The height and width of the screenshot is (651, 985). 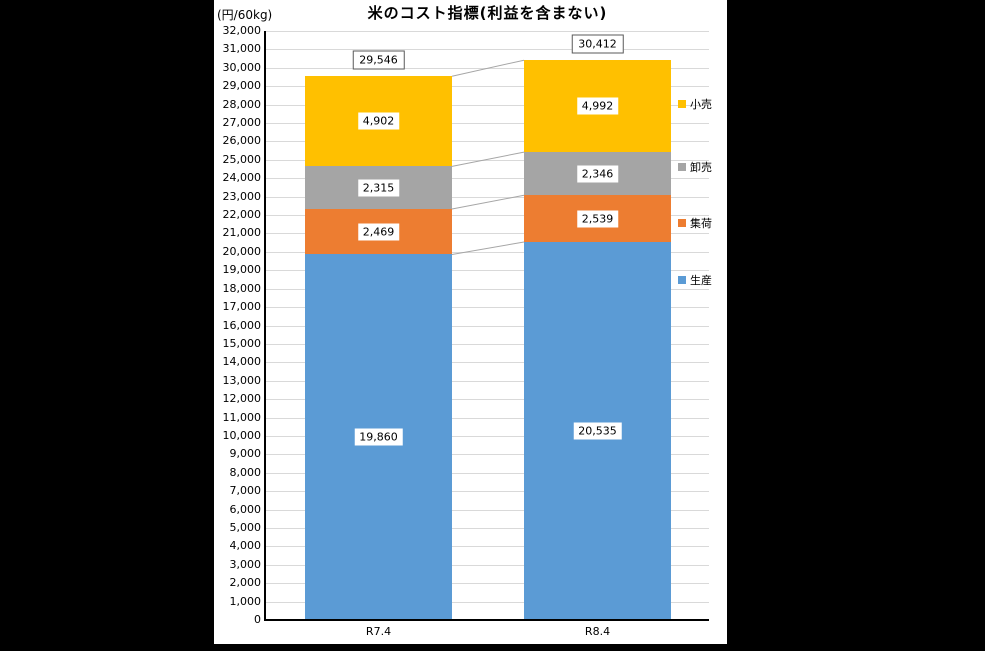 I want to click on y-axis-line, so click(x=265, y=326).